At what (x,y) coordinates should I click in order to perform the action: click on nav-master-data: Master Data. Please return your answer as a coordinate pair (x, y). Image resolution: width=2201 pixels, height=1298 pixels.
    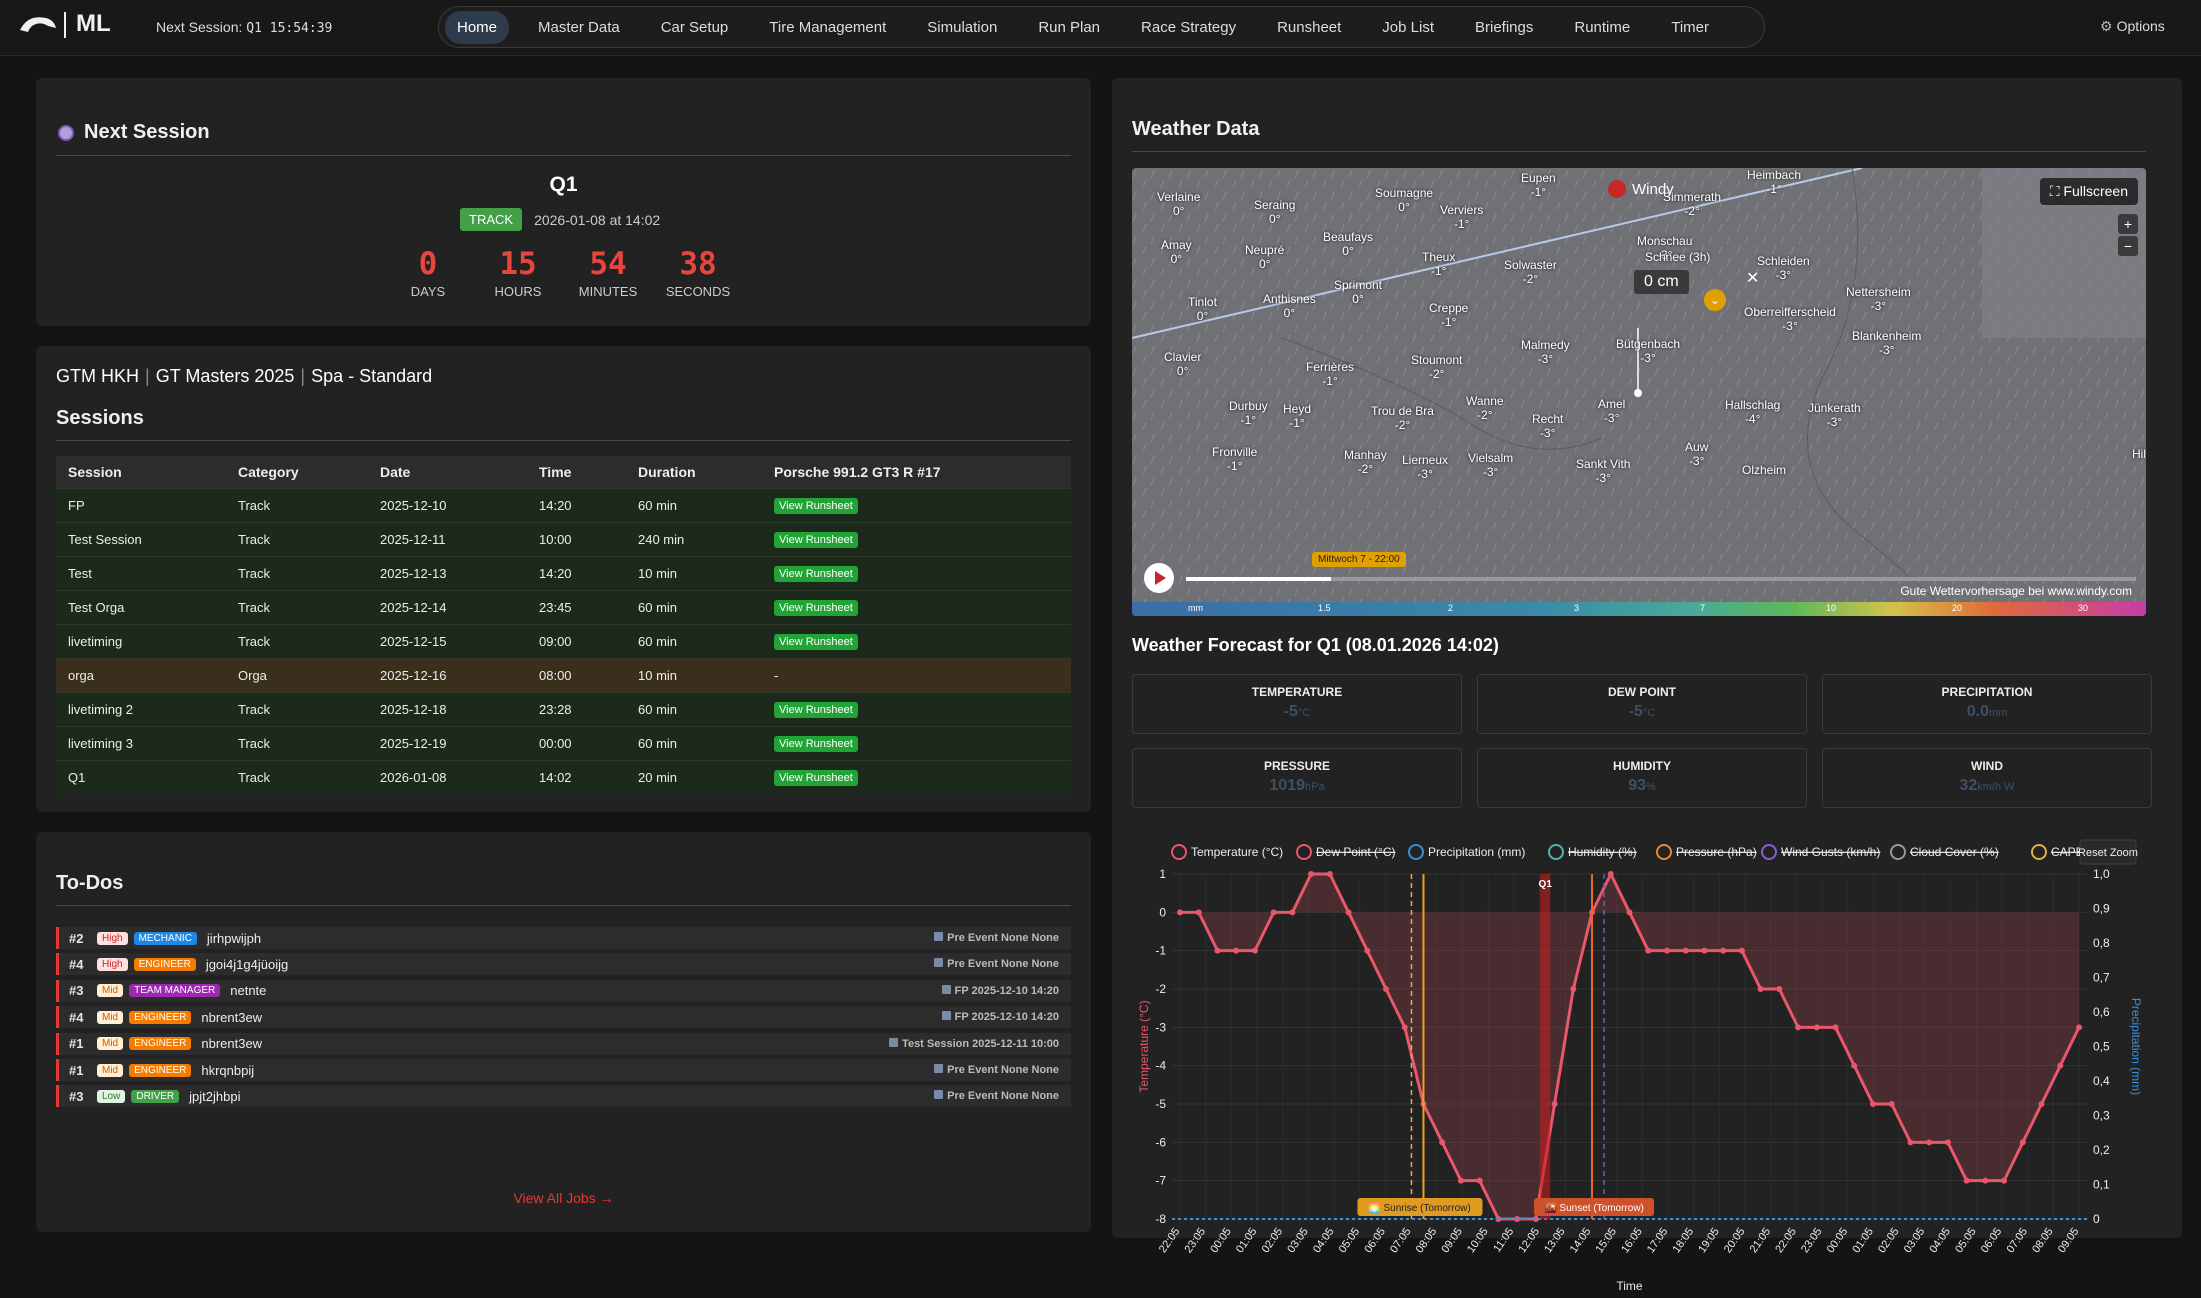
    Looking at the image, I should click on (579, 27).